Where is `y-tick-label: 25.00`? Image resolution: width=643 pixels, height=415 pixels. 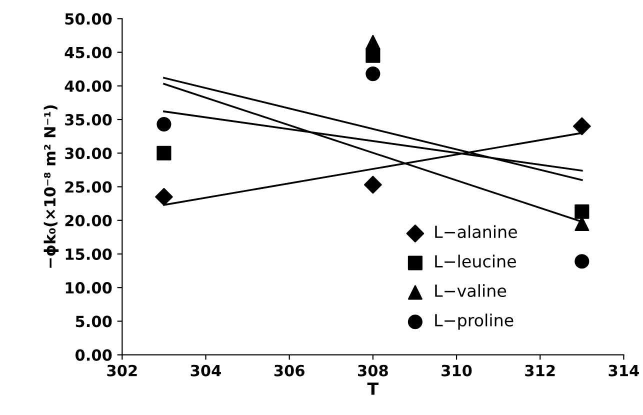
y-tick-label: 25.00 is located at coordinates (88, 187).